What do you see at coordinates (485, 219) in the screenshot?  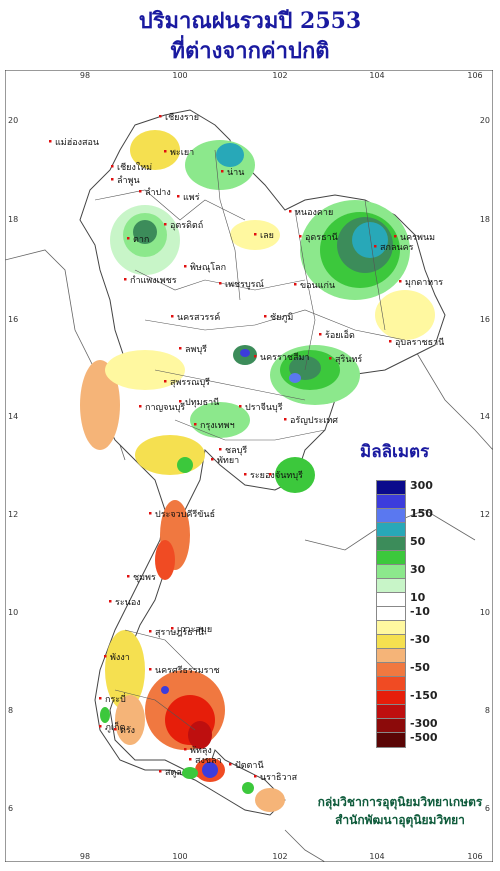 I see `lat-tick-label: 18` at bounding box center [485, 219].